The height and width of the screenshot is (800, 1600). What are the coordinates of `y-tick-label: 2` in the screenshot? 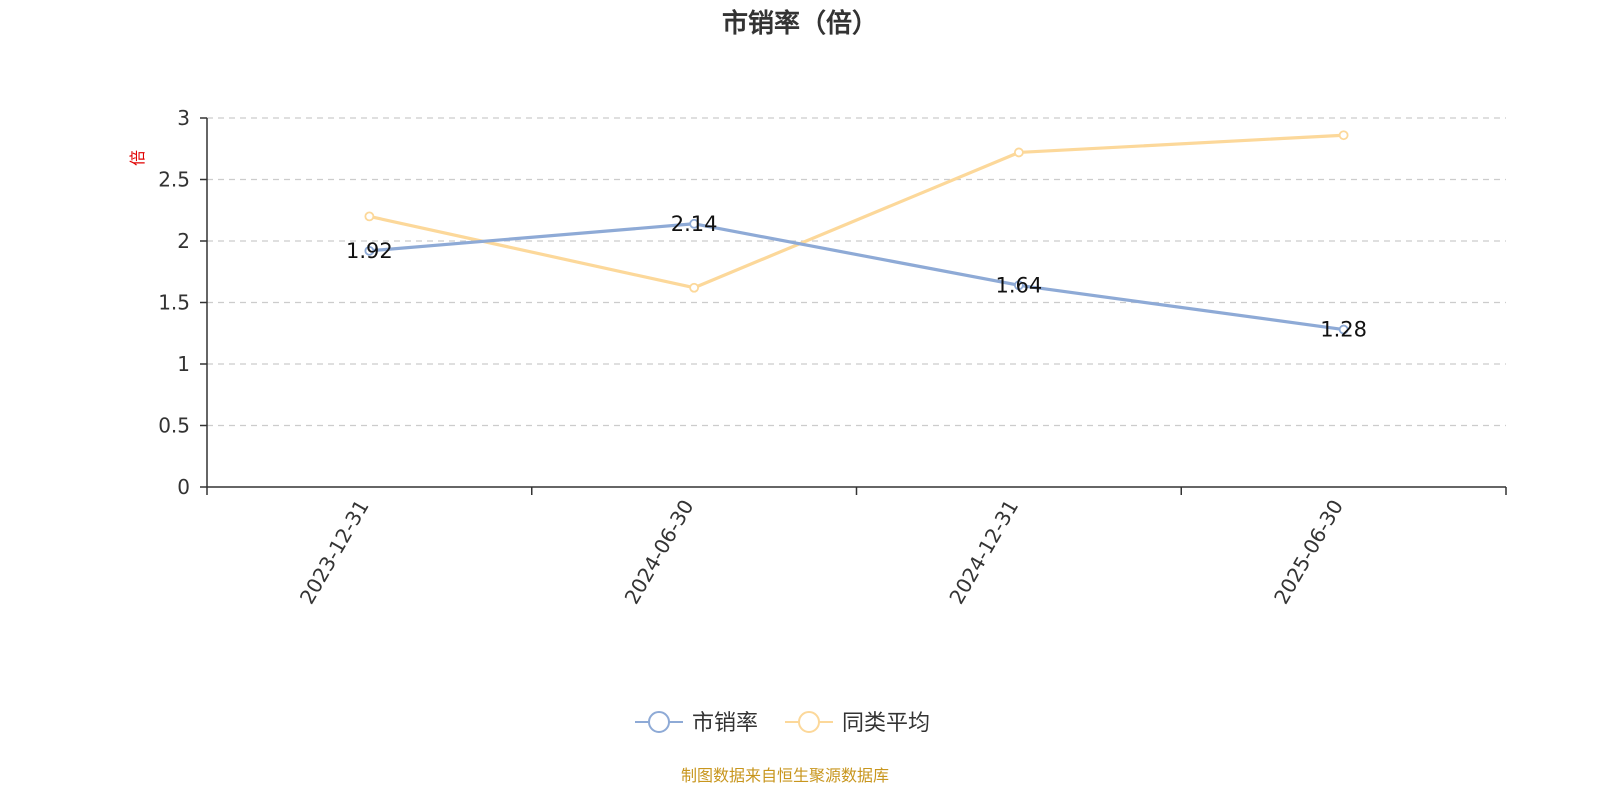 It's located at (183, 241).